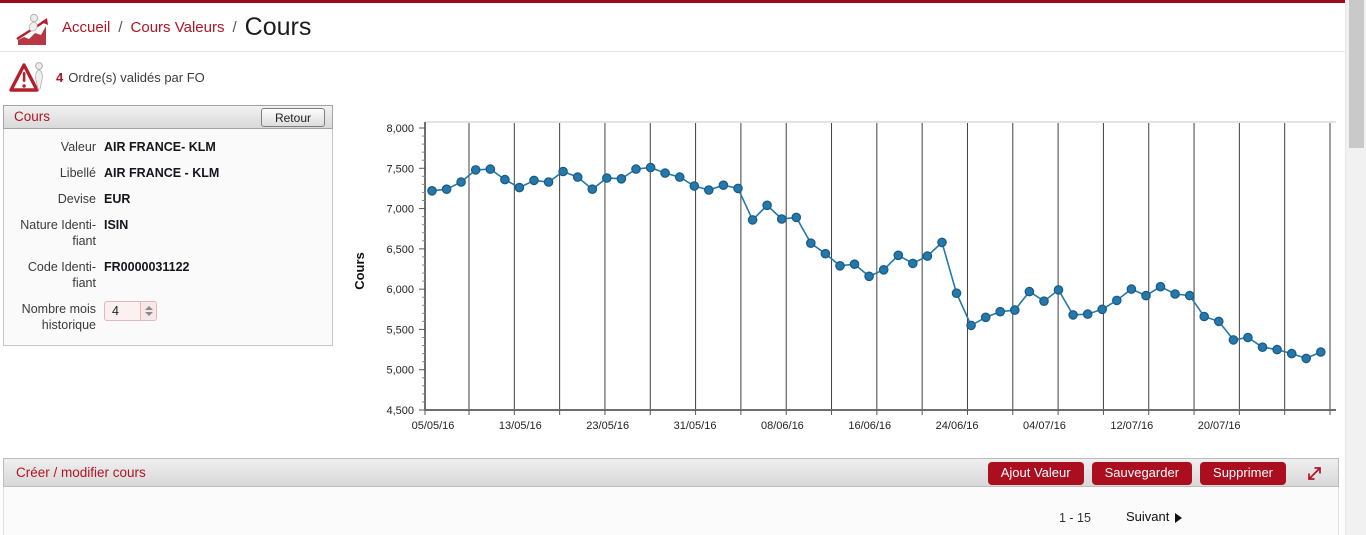 Image resolution: width=1366 pixels, height=535 pixels. What do you see at coordinates (160, 147) in the screenshot?
I see `field-value-valeur: AIR FRANCE- KLM` at bounding box center [160, 147].